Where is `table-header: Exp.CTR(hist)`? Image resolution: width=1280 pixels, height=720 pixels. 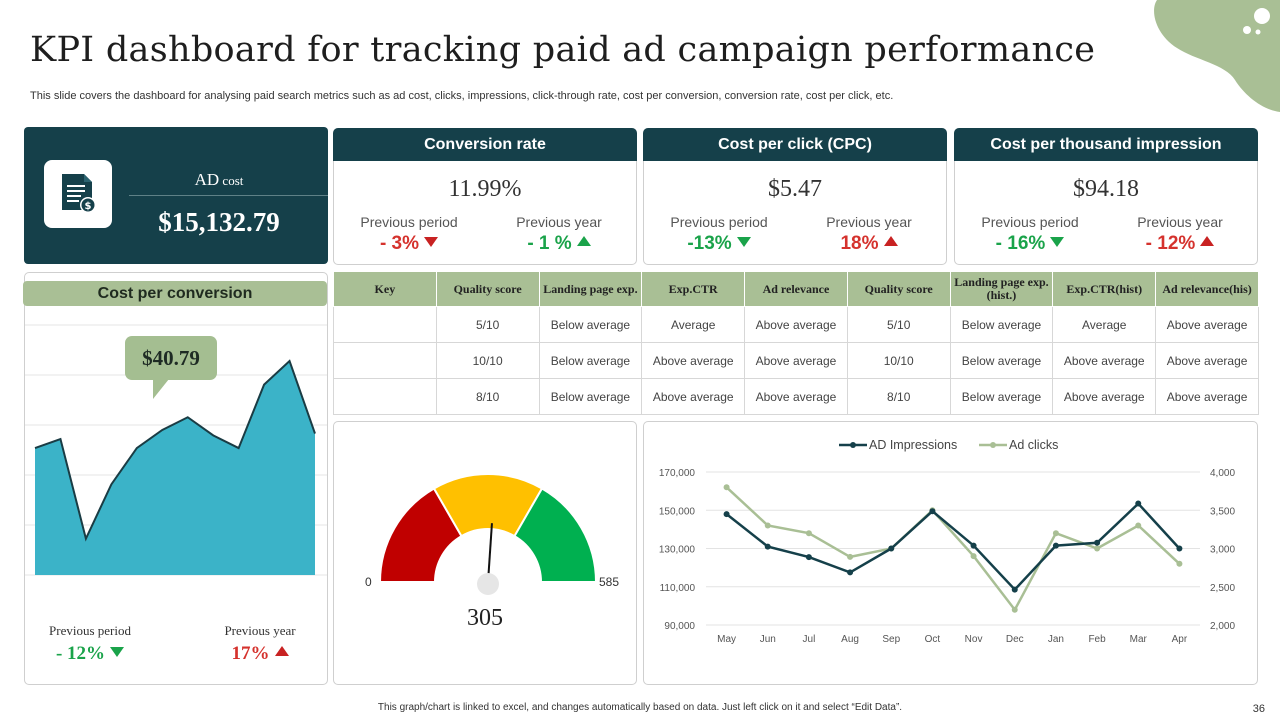
table-header: Exp.CTR(hist) is located at coordinates (1104, 289).